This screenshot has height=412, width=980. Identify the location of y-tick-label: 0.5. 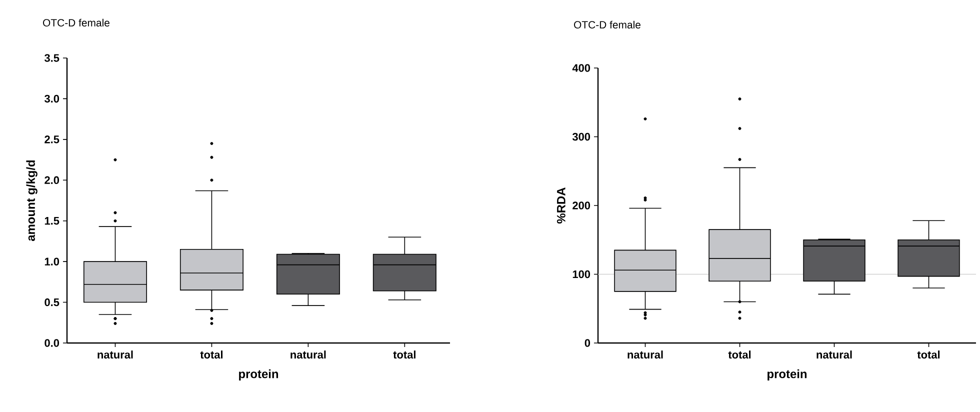
(52, 302).